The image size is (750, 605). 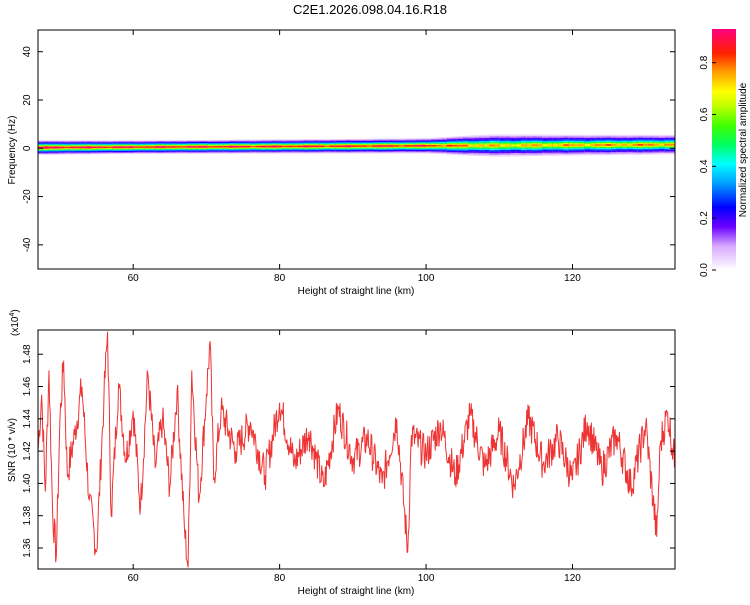 What do you see at coordinates (356, 291) in the screenshot?
I see `spectrogram-x-label: Height of straight line (km)` at bounding box center [356, 291].